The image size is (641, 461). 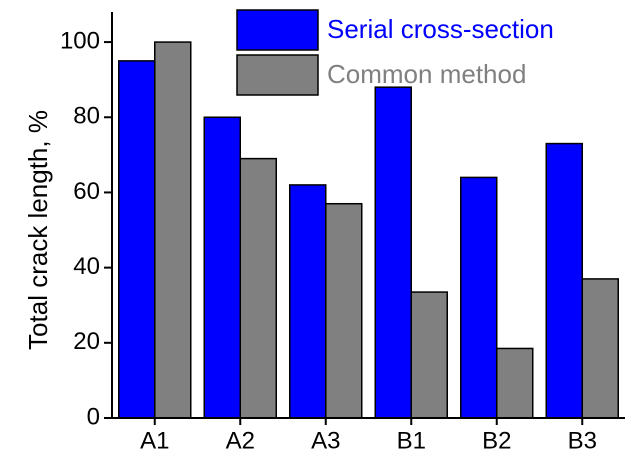 What do you see at coordinates (86, 116) in the screenshot?
I see `y-tick-label: 80` at bounding box center [86, 116].